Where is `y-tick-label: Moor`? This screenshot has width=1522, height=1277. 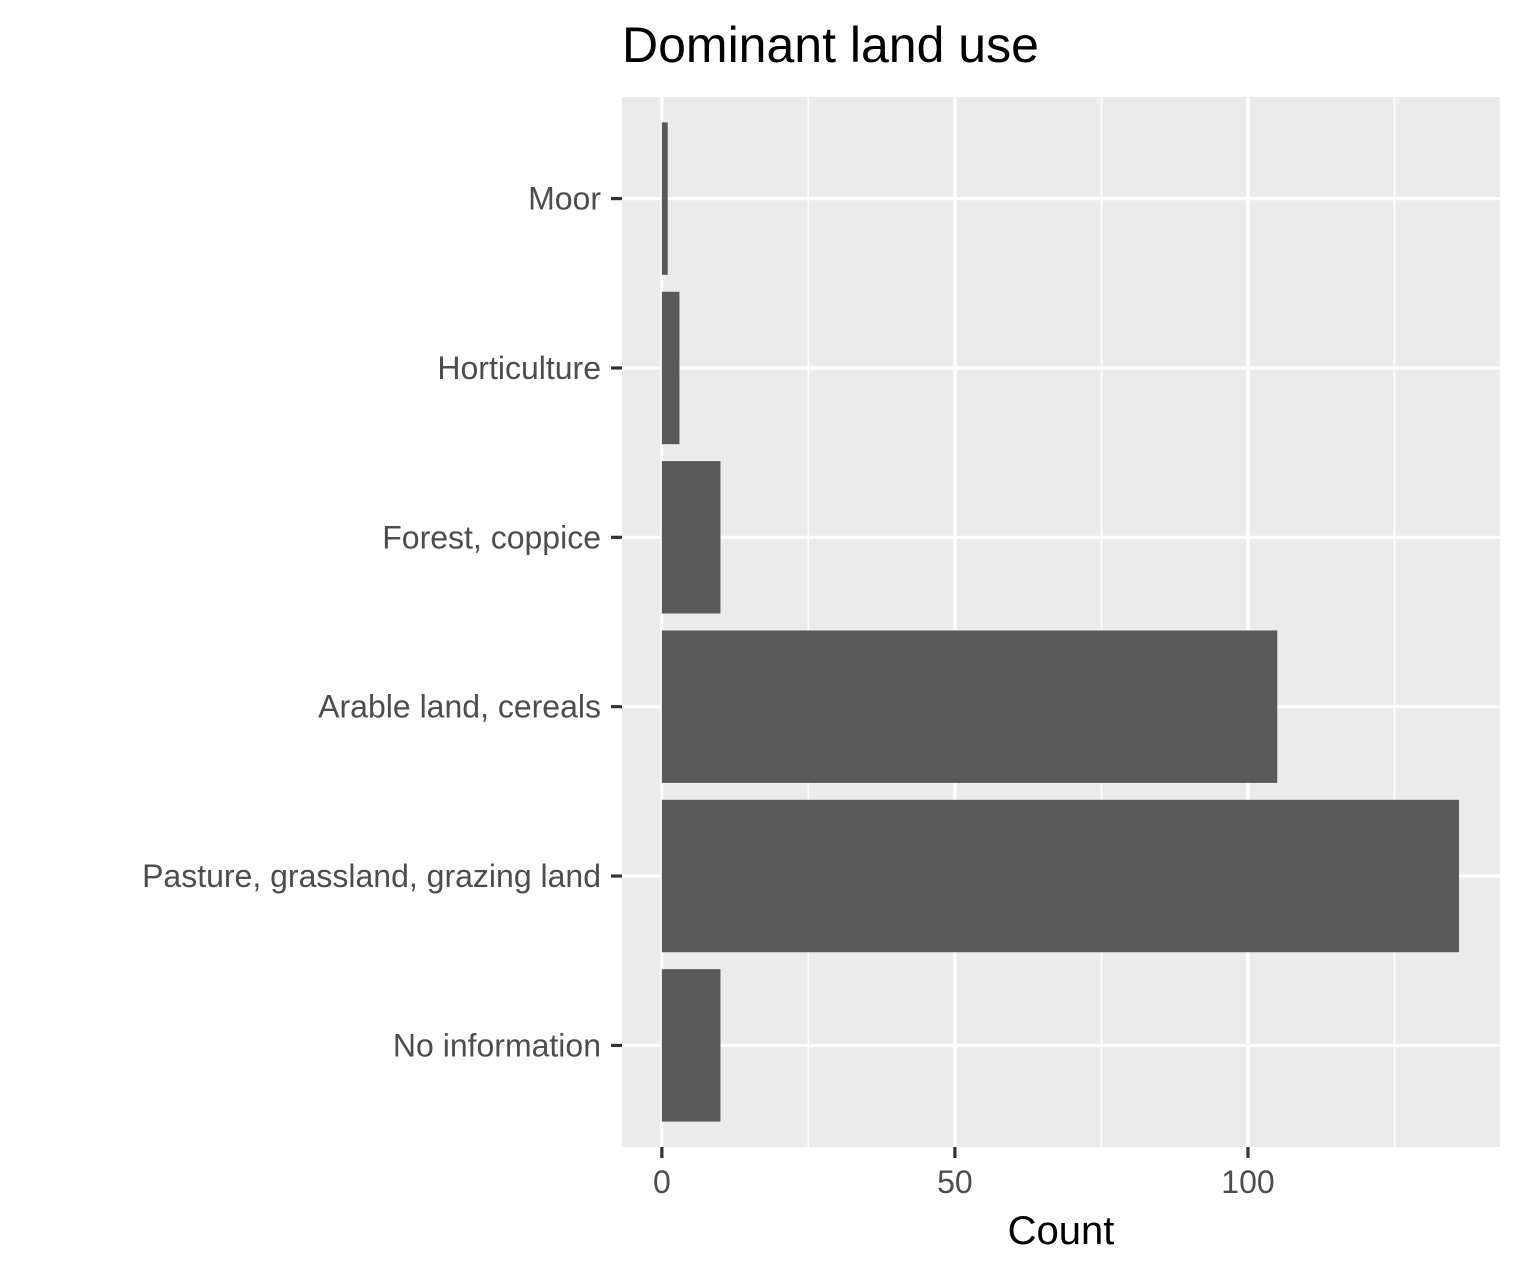 y-tick-label: Moor is located at coordinates (564, 199).